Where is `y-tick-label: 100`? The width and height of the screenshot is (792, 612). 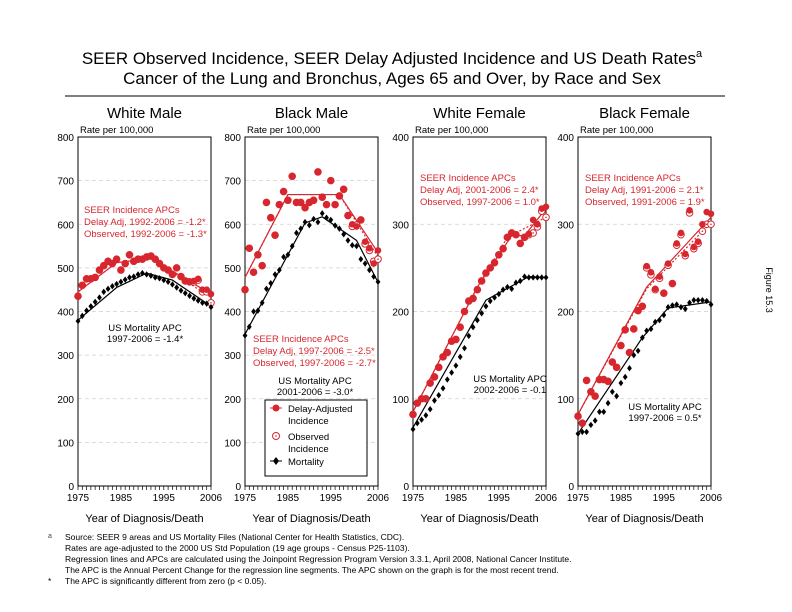
y-tick-label: 100 is located at coordinates (232, 443).